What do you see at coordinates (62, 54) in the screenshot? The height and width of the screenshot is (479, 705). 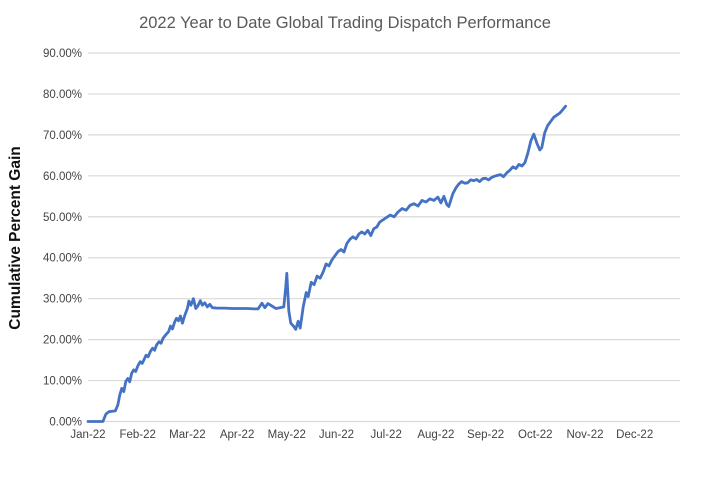 I see `y-tick-label: 90.00%` at bounding box center [62, 54].